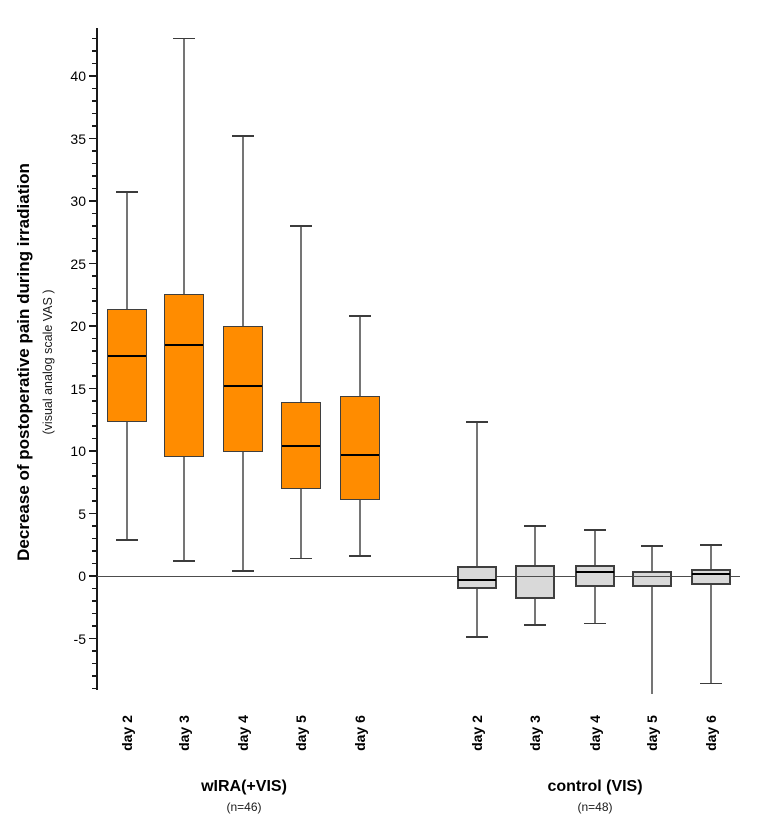 Image resolution: width=759 pixels, height=834 pixels. I want to click on group0-day3-whisker-lower-stem, so click(184, 509).